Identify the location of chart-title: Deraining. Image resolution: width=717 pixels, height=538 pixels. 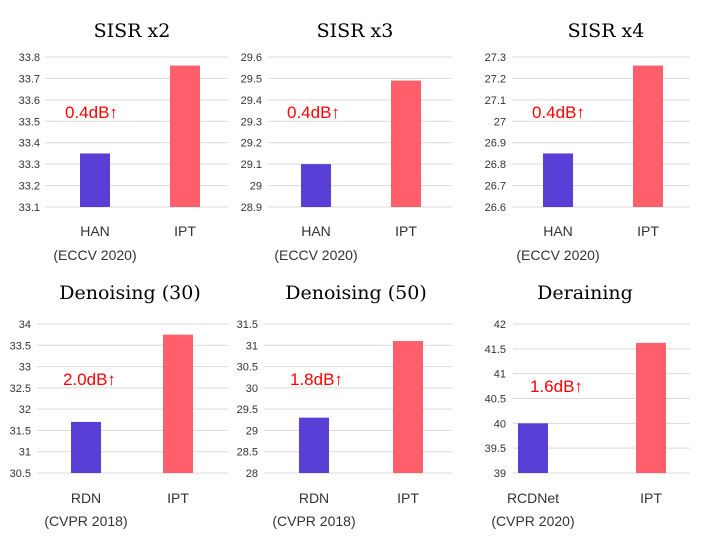
(585, 293).